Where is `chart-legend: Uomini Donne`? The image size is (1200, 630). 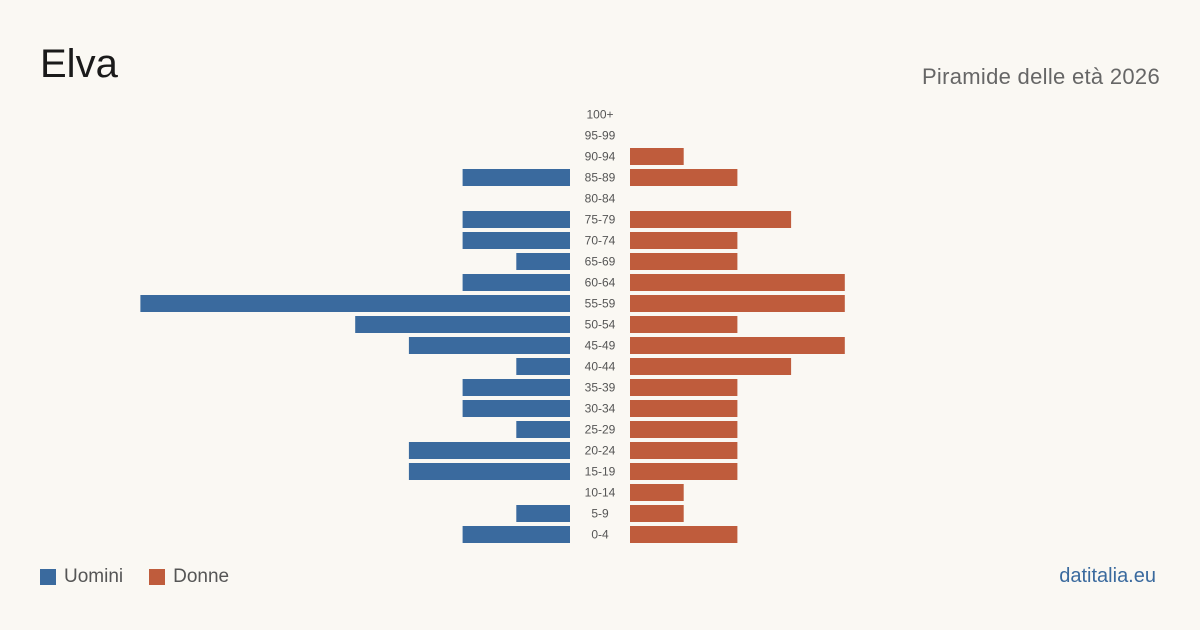
chart-legend: Uomini Donne is located at coordinates (134, 577).